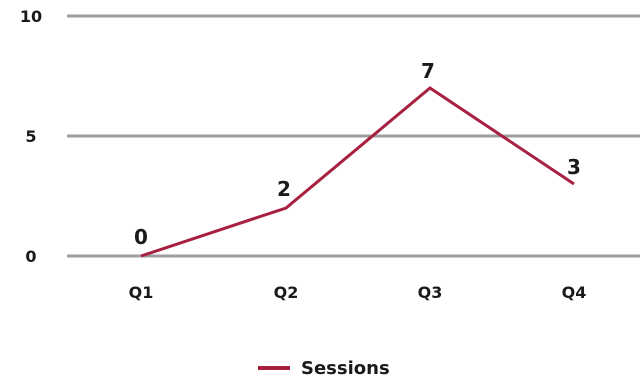 This screenshot has height=379, width=640. What do you see at coordinates (358, 292) in the screenshot?
I see `x-axis-ticks: Q1 Q2 Q3 Q4` at bounding box center [358, 292].